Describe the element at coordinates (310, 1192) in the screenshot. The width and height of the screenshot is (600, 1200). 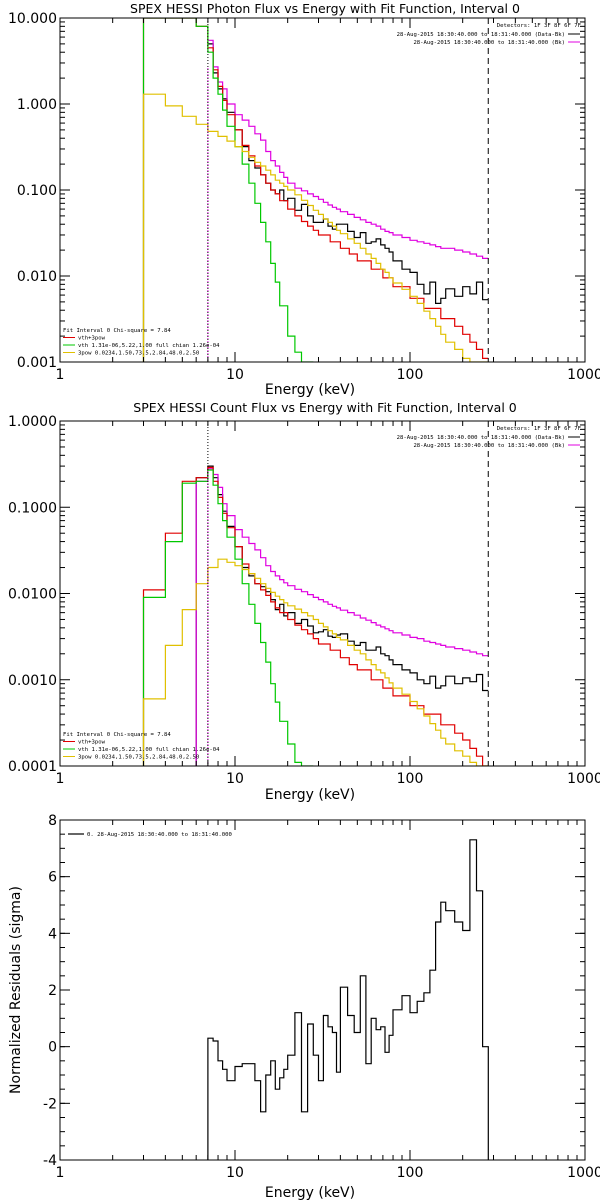
I see `panel3-xlabel: Energy (keV)` at that location.